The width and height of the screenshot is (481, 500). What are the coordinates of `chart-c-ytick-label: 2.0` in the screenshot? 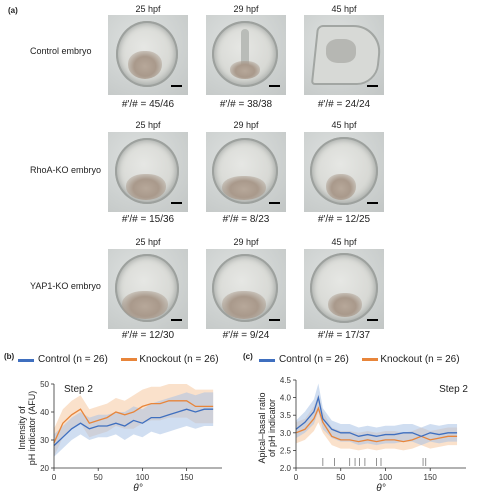 It's located at (286, 468).